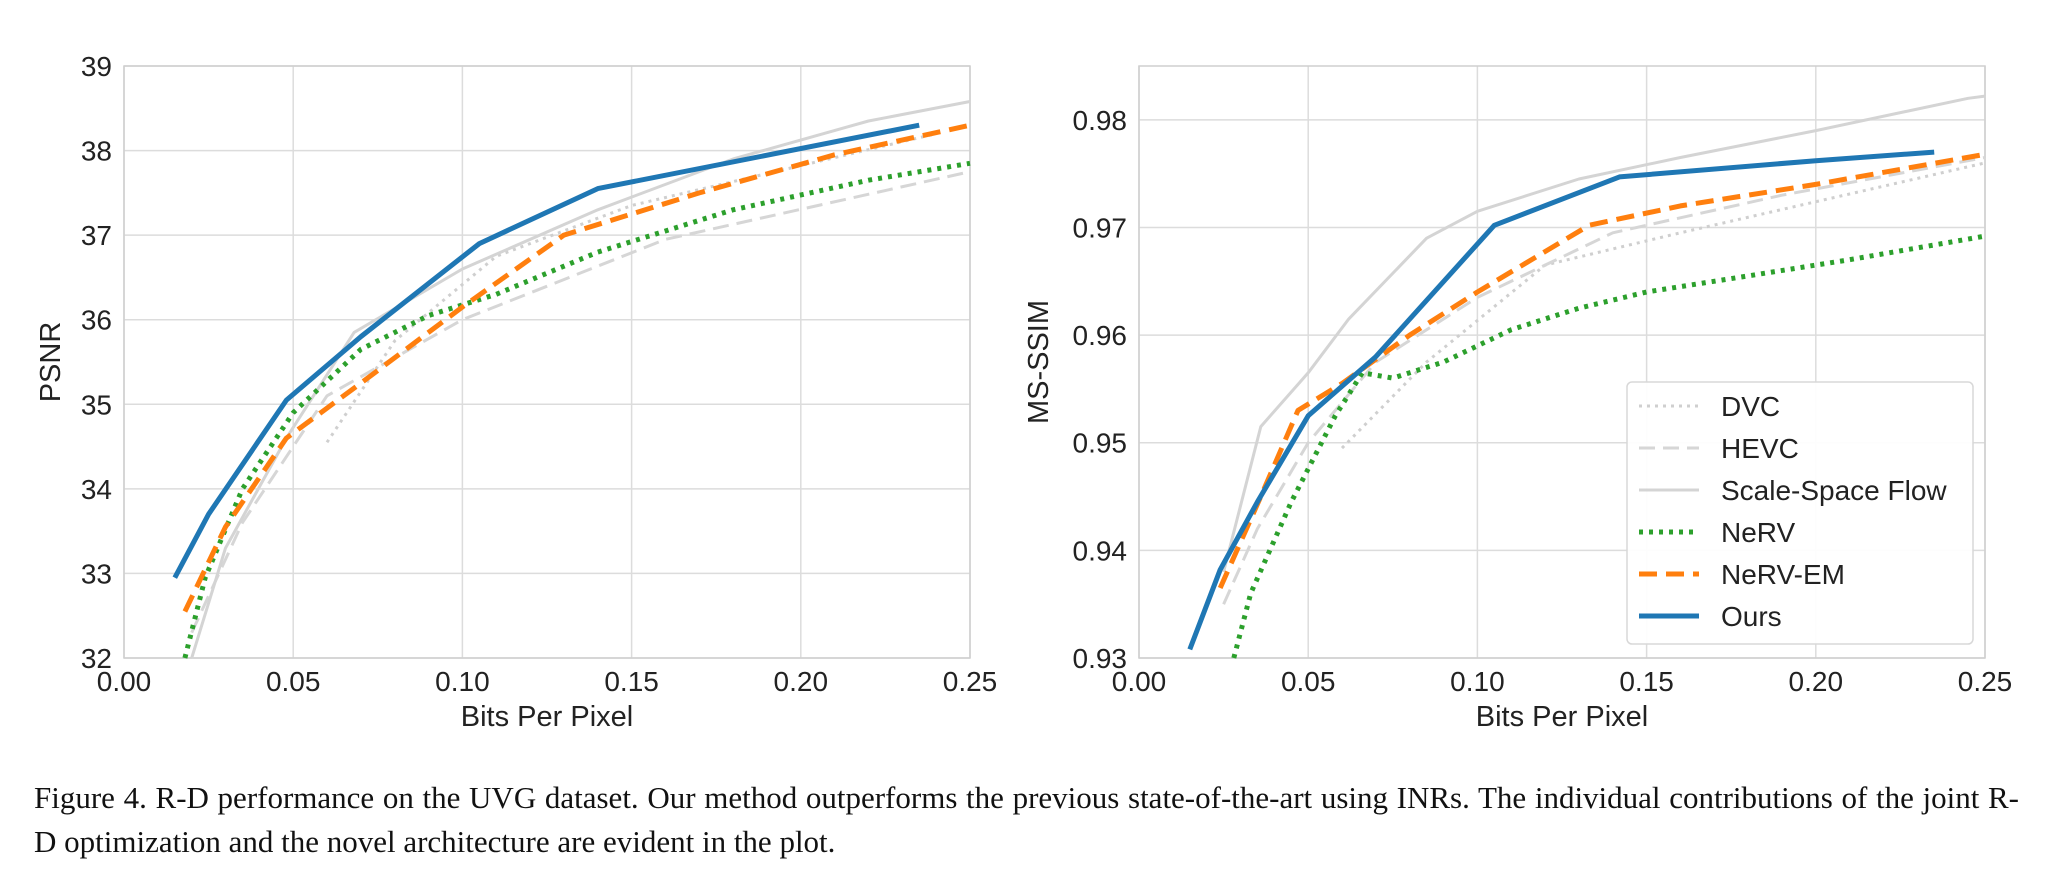 The height and width of the screenshot is (884, 2051). Describe the element at coordinates (96, 489) in the screenshot. I see `y-tick-label: 34` at that location.